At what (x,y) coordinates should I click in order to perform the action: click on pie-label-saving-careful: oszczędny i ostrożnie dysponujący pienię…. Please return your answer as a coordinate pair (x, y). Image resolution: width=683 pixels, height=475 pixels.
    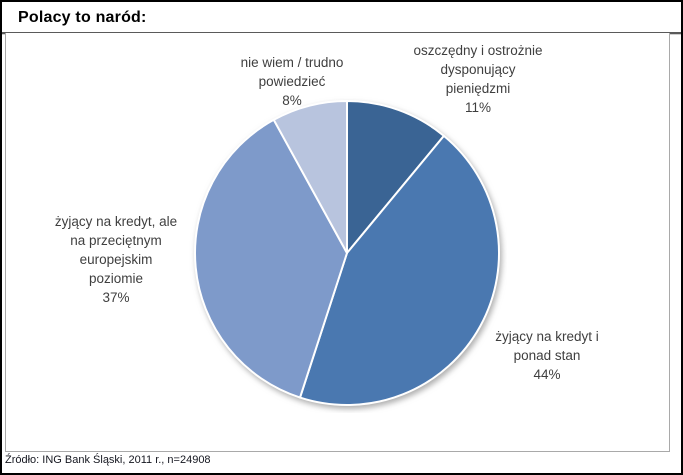
    Looking at the image, I should click on (478, 79).